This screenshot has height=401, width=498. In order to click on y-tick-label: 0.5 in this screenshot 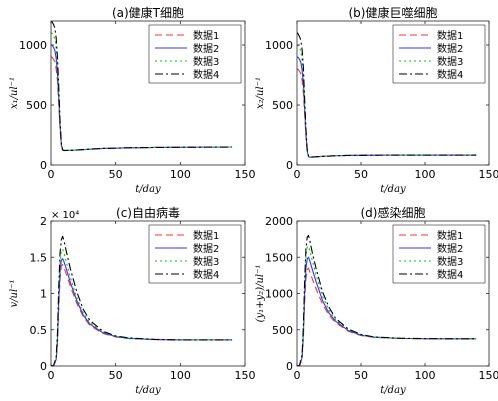, I will do `click(39, 330)`.